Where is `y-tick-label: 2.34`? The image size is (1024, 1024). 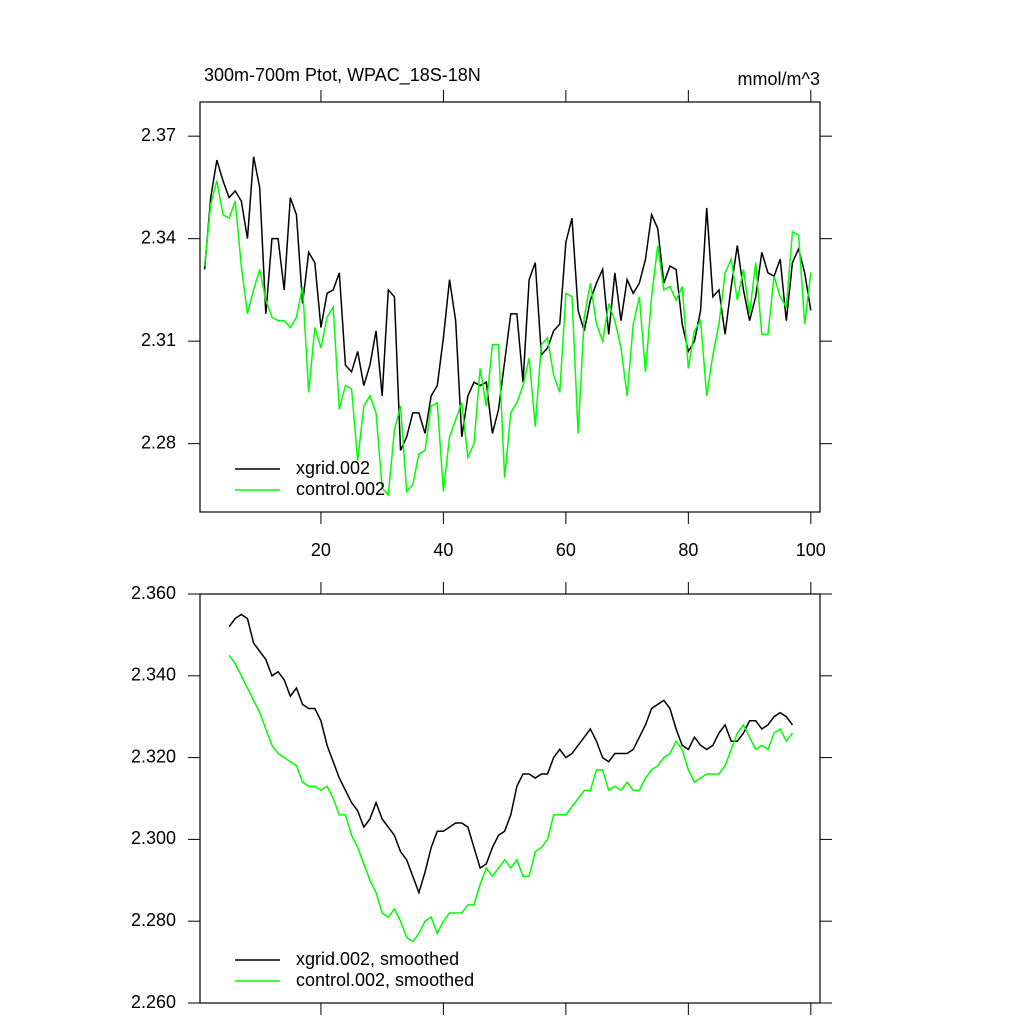
y-tick-label: 2.34 is located at coordinates (158, 237).